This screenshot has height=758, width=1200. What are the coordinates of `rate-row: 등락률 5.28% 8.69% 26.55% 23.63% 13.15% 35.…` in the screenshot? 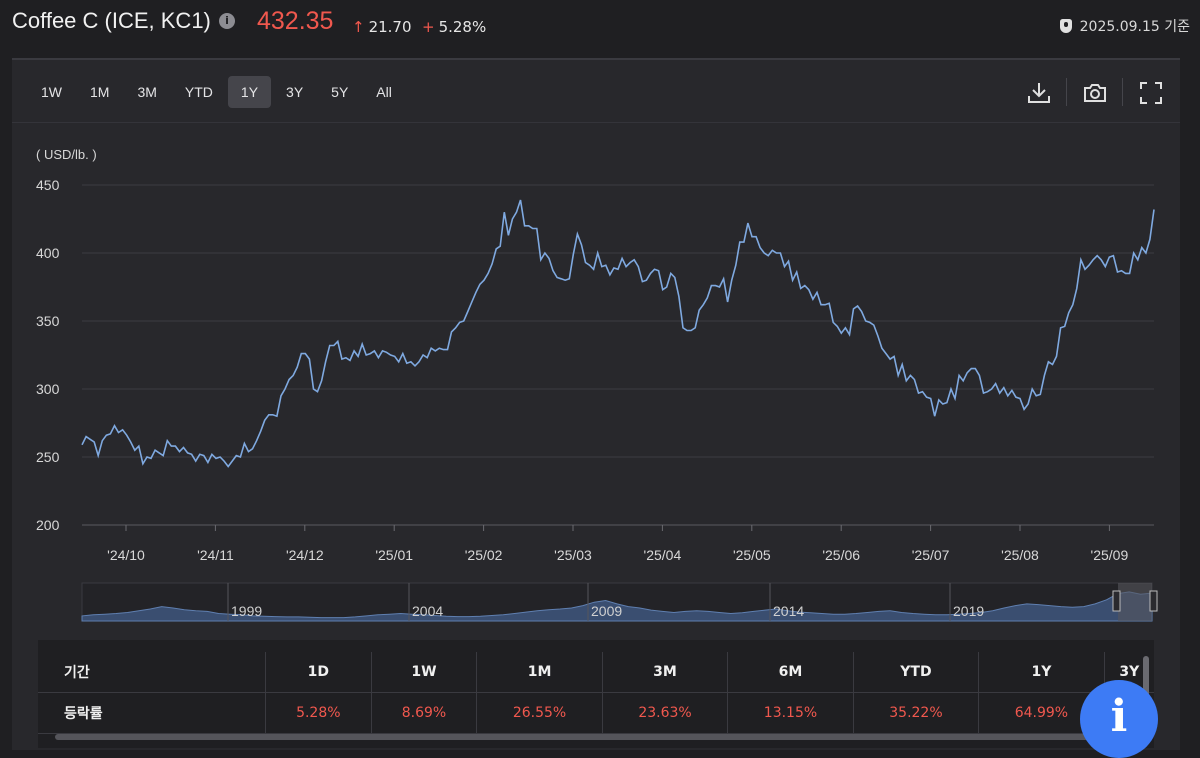 It's located at (596, 713).